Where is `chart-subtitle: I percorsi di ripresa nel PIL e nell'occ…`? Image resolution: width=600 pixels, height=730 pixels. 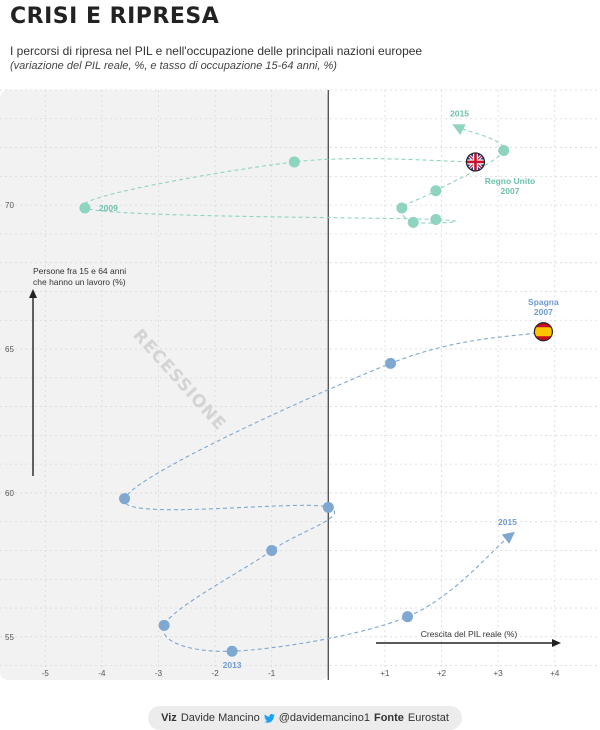
chart-subtitle: I percorsi di ripresa nel PIL e nell'occ… is located at coordinates (216, 51).